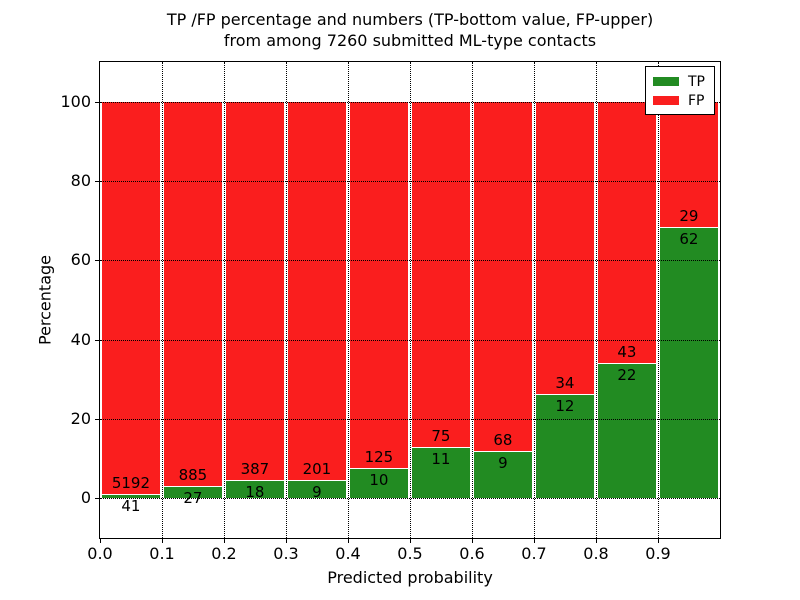 The image size is (800, 600). I want to click on legend: TP FP, so click(680, 90).